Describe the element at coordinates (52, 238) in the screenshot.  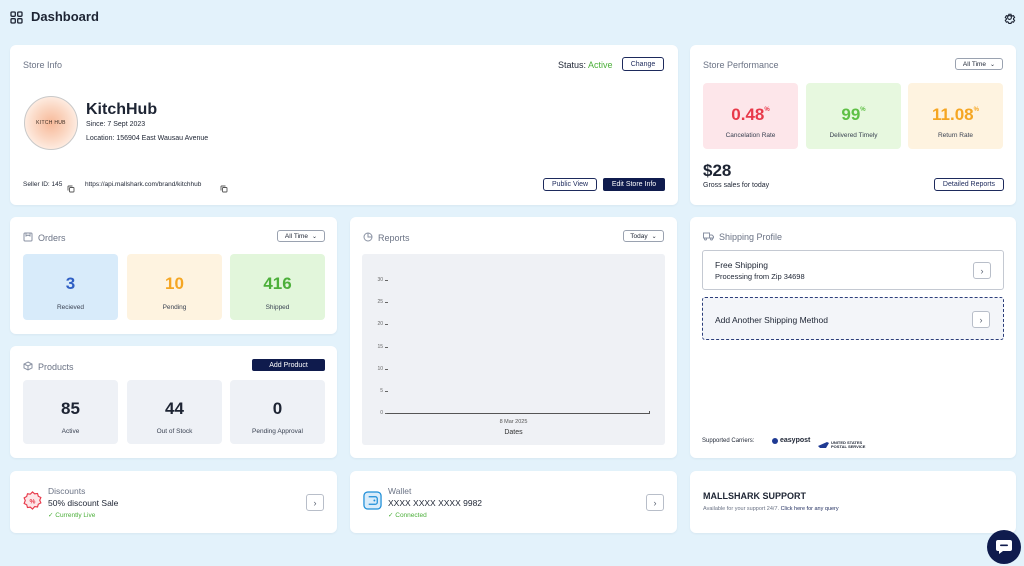
I see `orders-title-label: Orders` at that location.